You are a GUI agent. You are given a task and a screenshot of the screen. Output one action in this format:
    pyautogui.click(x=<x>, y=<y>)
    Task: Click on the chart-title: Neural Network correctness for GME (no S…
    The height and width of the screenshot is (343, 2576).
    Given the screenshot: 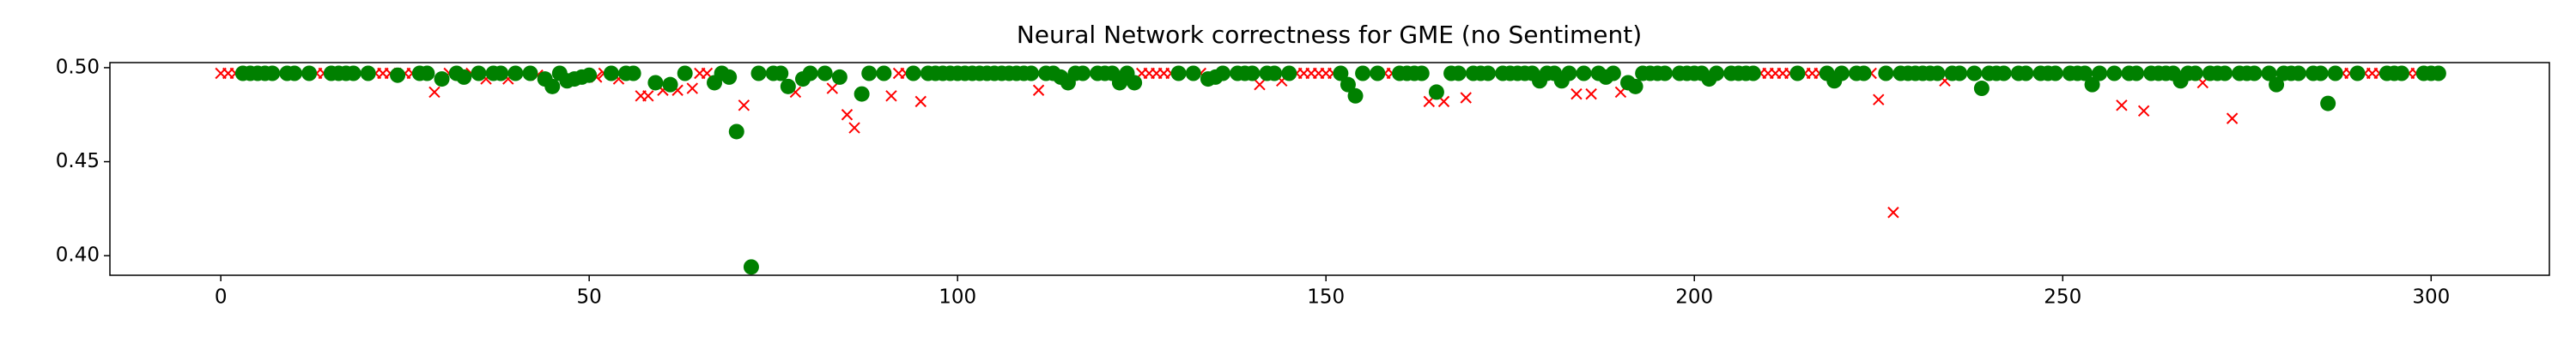 What is the action you would take?
    pyautogui.click(x=1330, y=35)
    